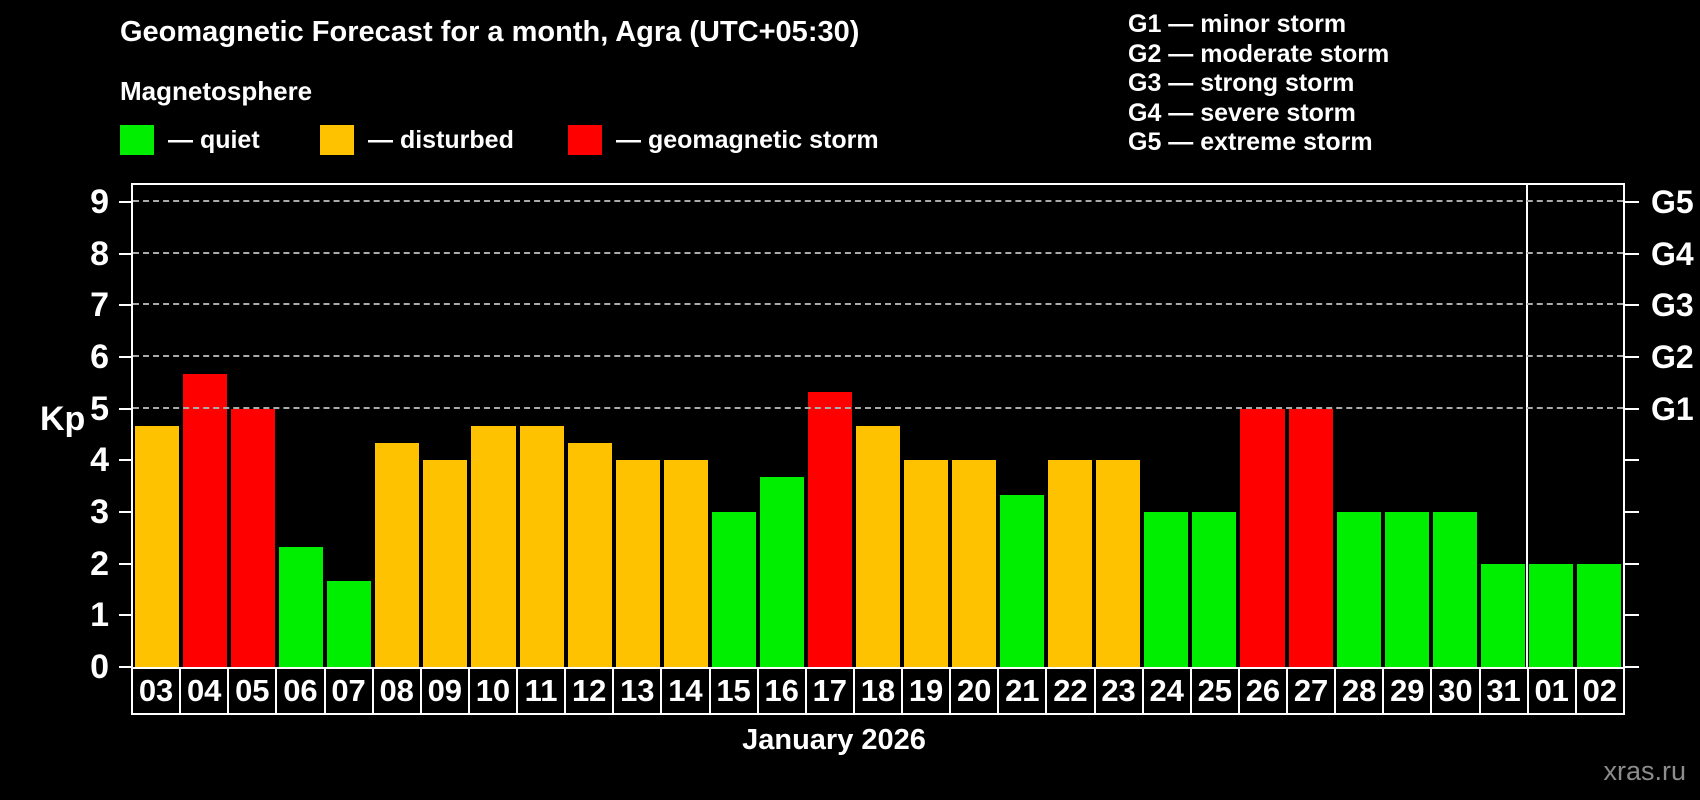 The image size is (1700, 800). Describe the element at coordinates (589, 691) in the screenshot. I see `date-cell-12: 12` at that location.